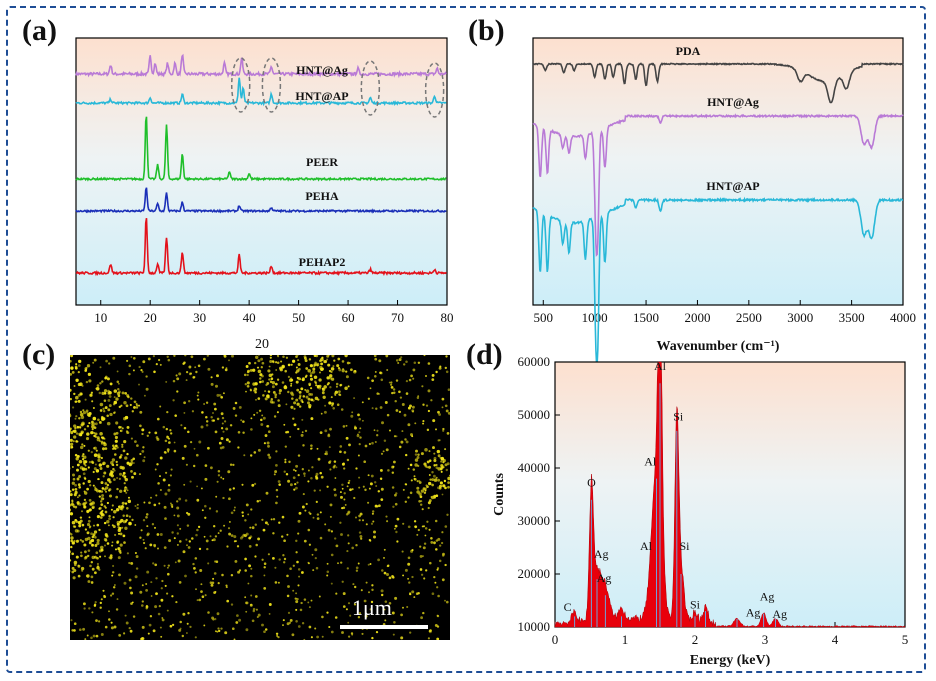 The height and width of the screenshot is (681, 936). I want to click on xrd-series-label: HNT@Ag, so click(322, 70).